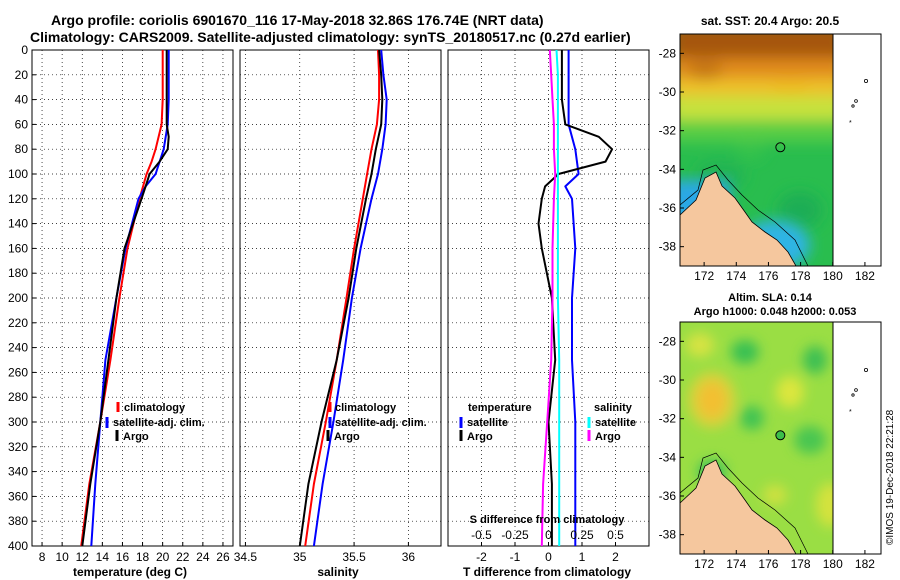 This screenshot has height=580, width=900. What do you see at coordinates (668, 535) in the screenshot?
I see `map-y-tick-label: -38` at bounding box center [668, 535].